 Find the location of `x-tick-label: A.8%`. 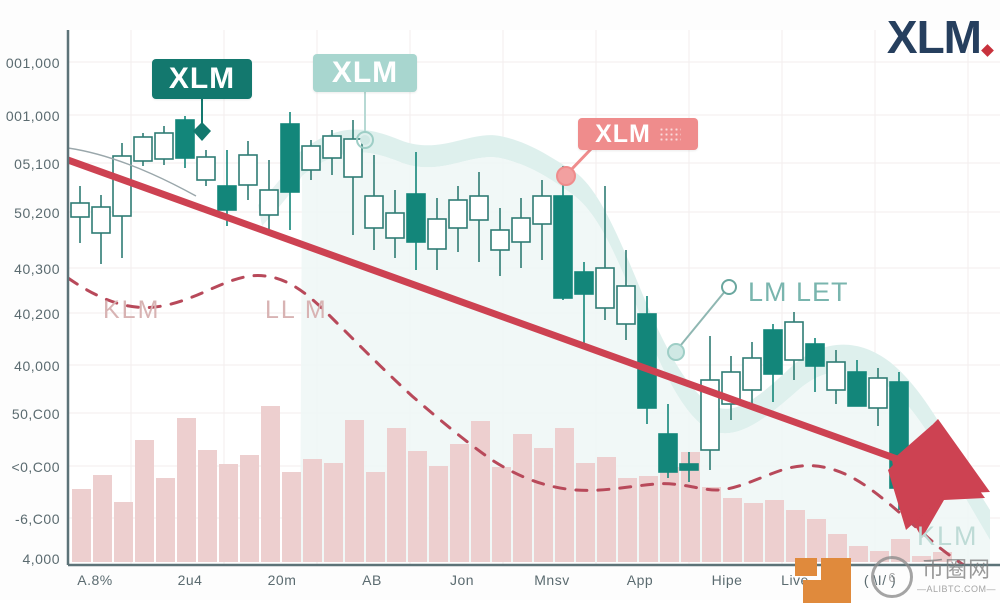

x-tick-label: A.8% is located at coordinates (95, 580).